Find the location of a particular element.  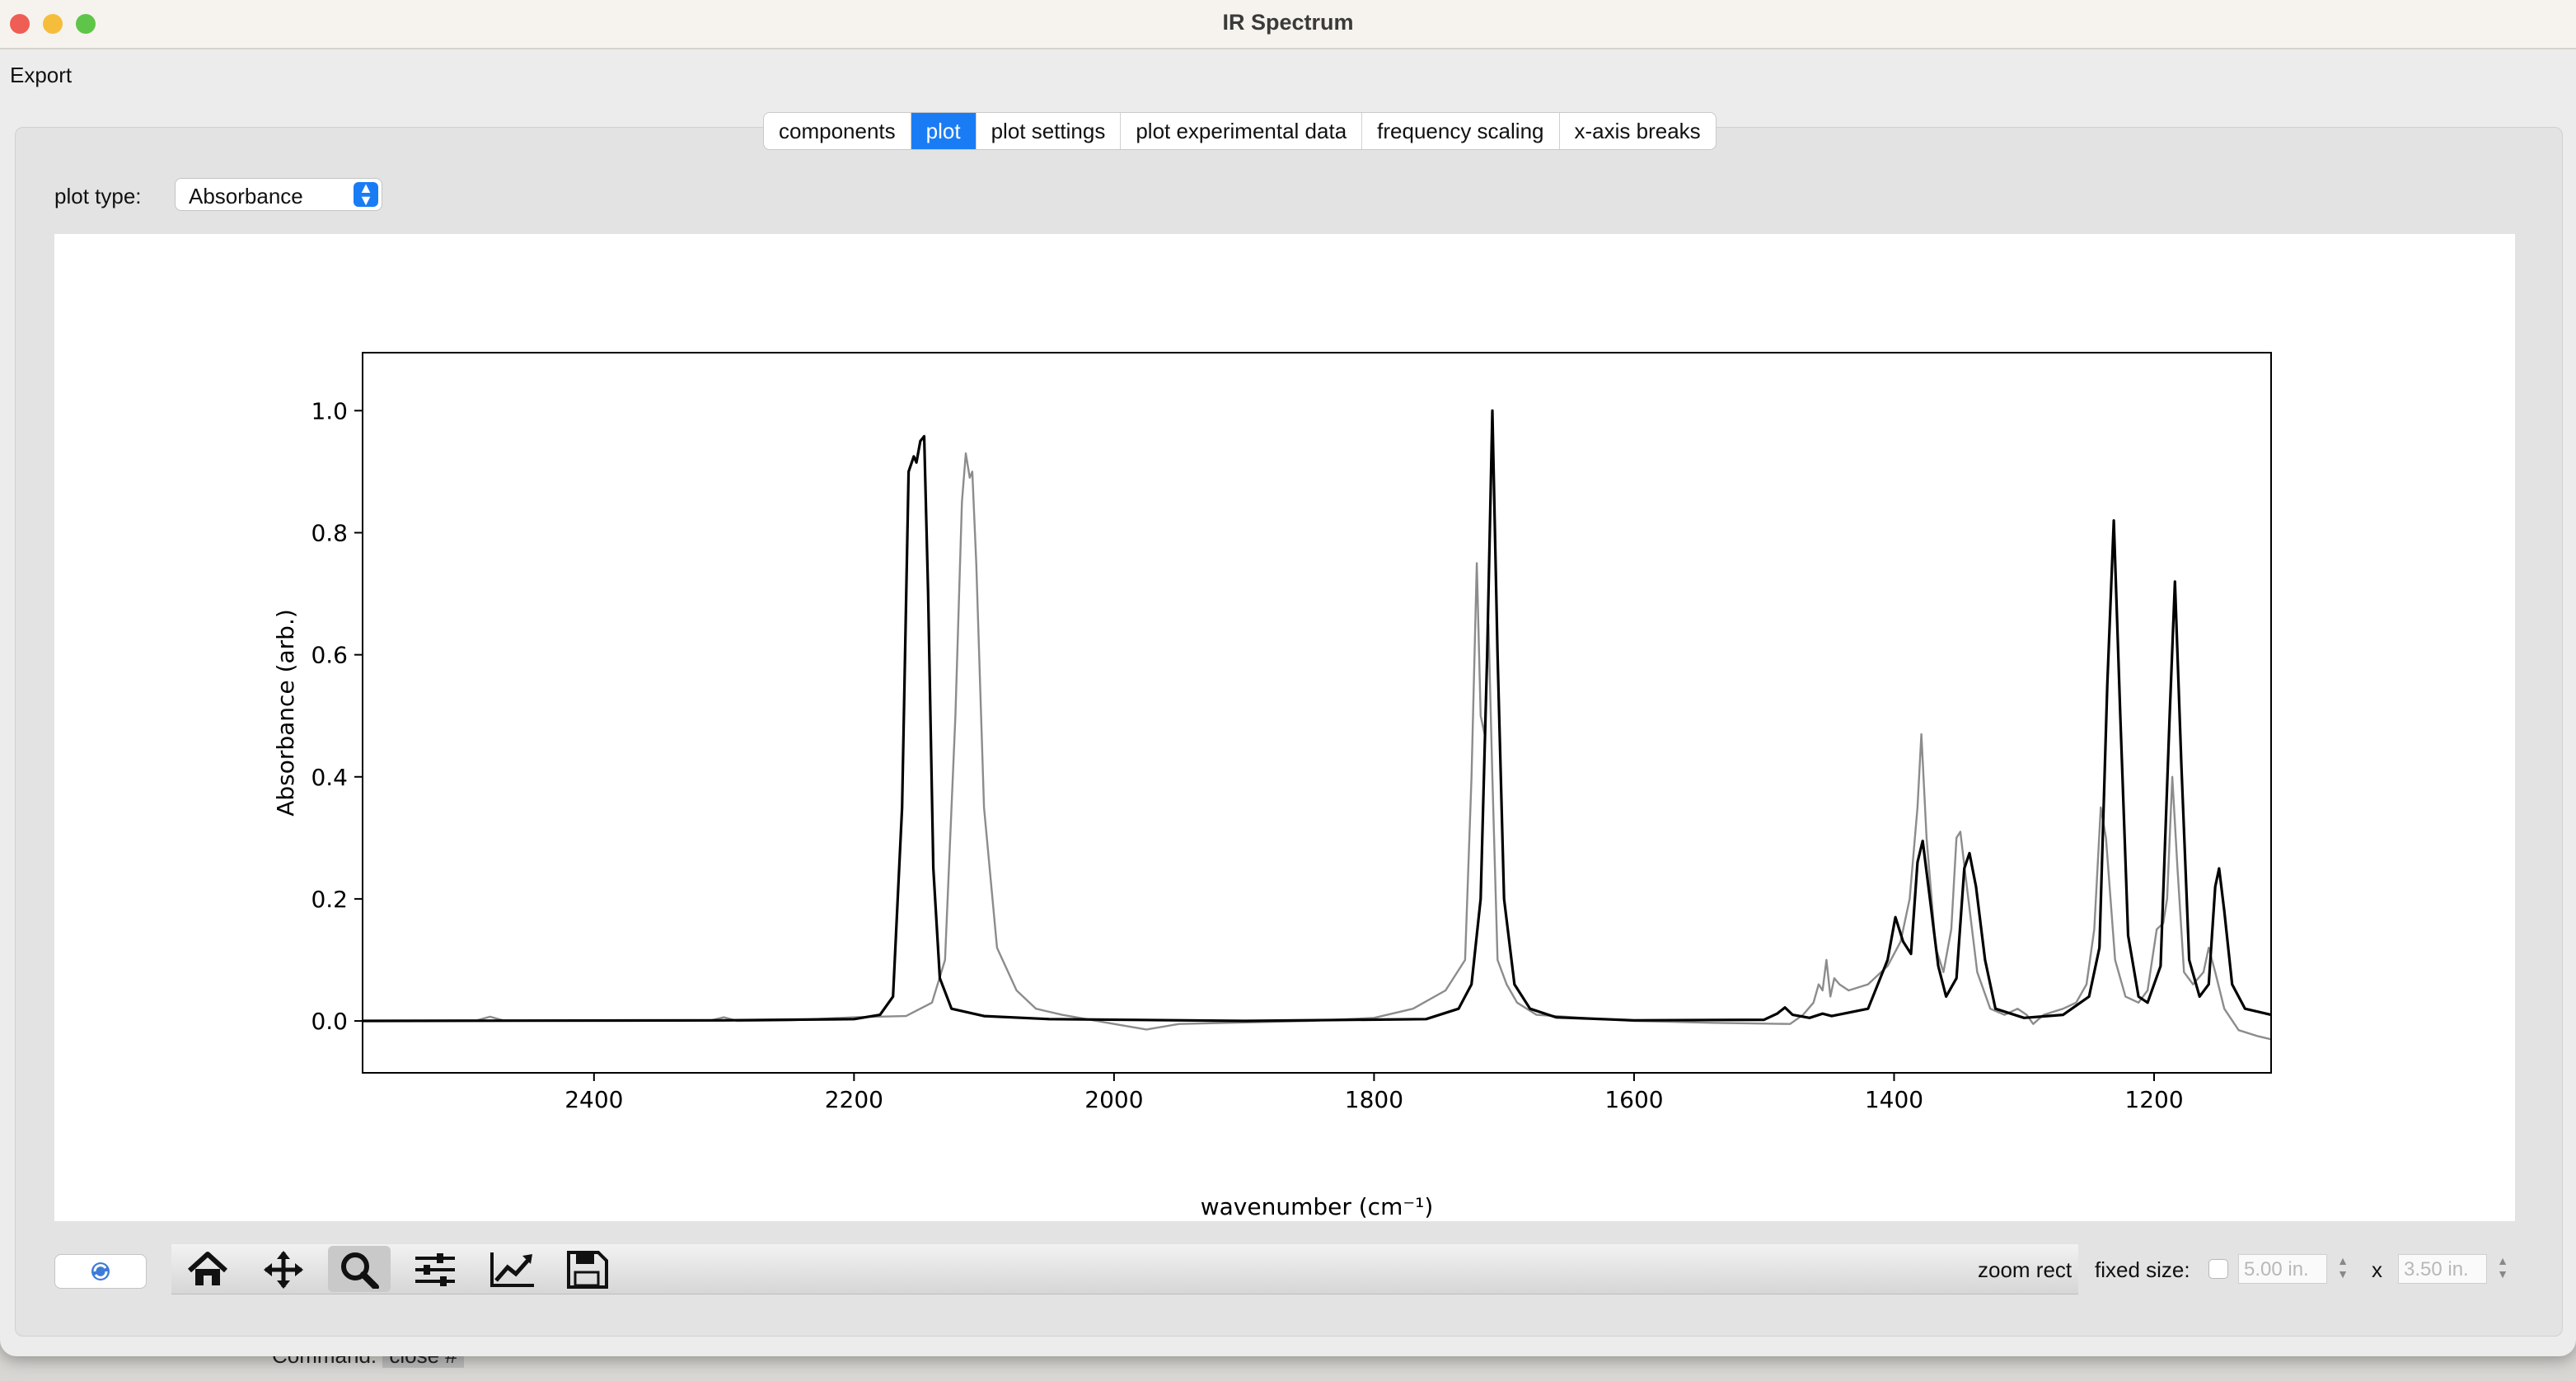

menu-bar: Export is located at coordinates (1288, 75).